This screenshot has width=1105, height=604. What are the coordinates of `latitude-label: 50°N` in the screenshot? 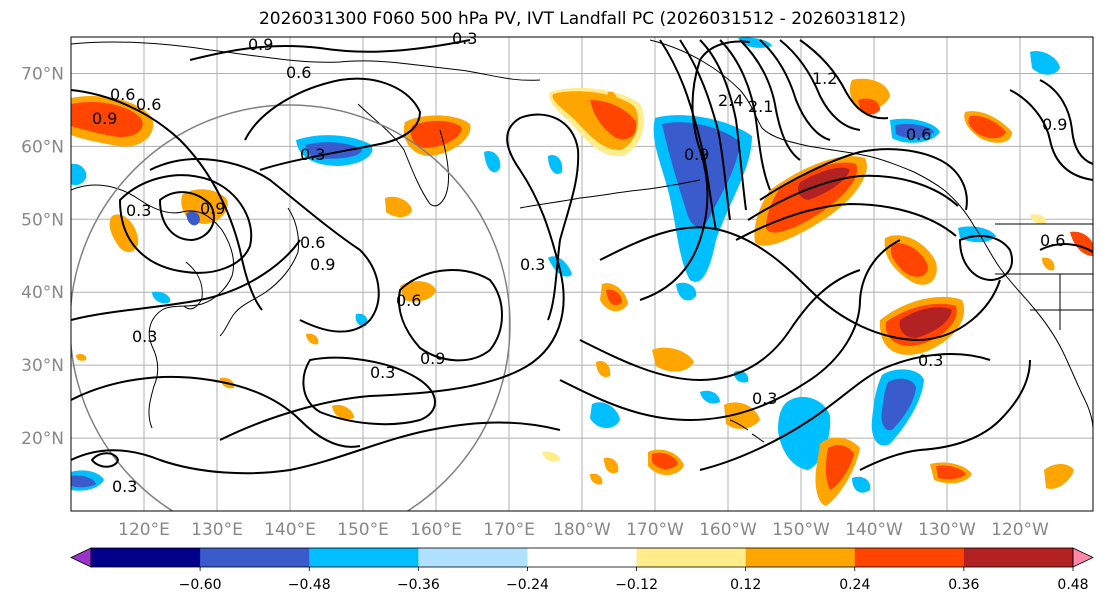 It's located at (42, 220).